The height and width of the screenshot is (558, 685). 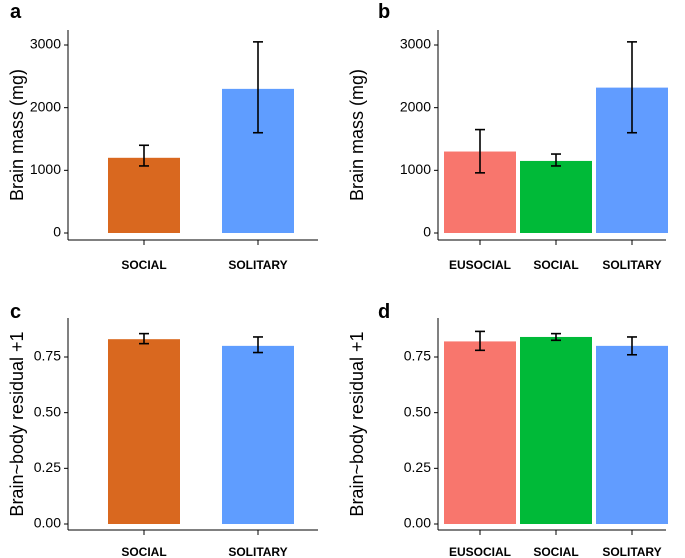 I want to click on panel-letter-c: c, so click(x=15, y=312).